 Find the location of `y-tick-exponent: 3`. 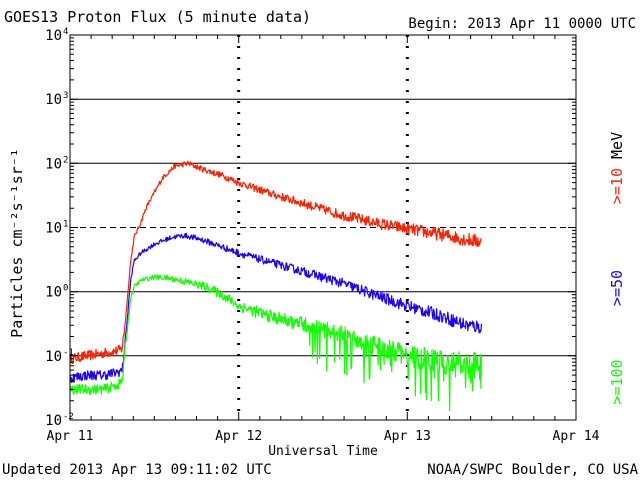

y-tick-exponent: 3 is located at coordinates (65, 96).